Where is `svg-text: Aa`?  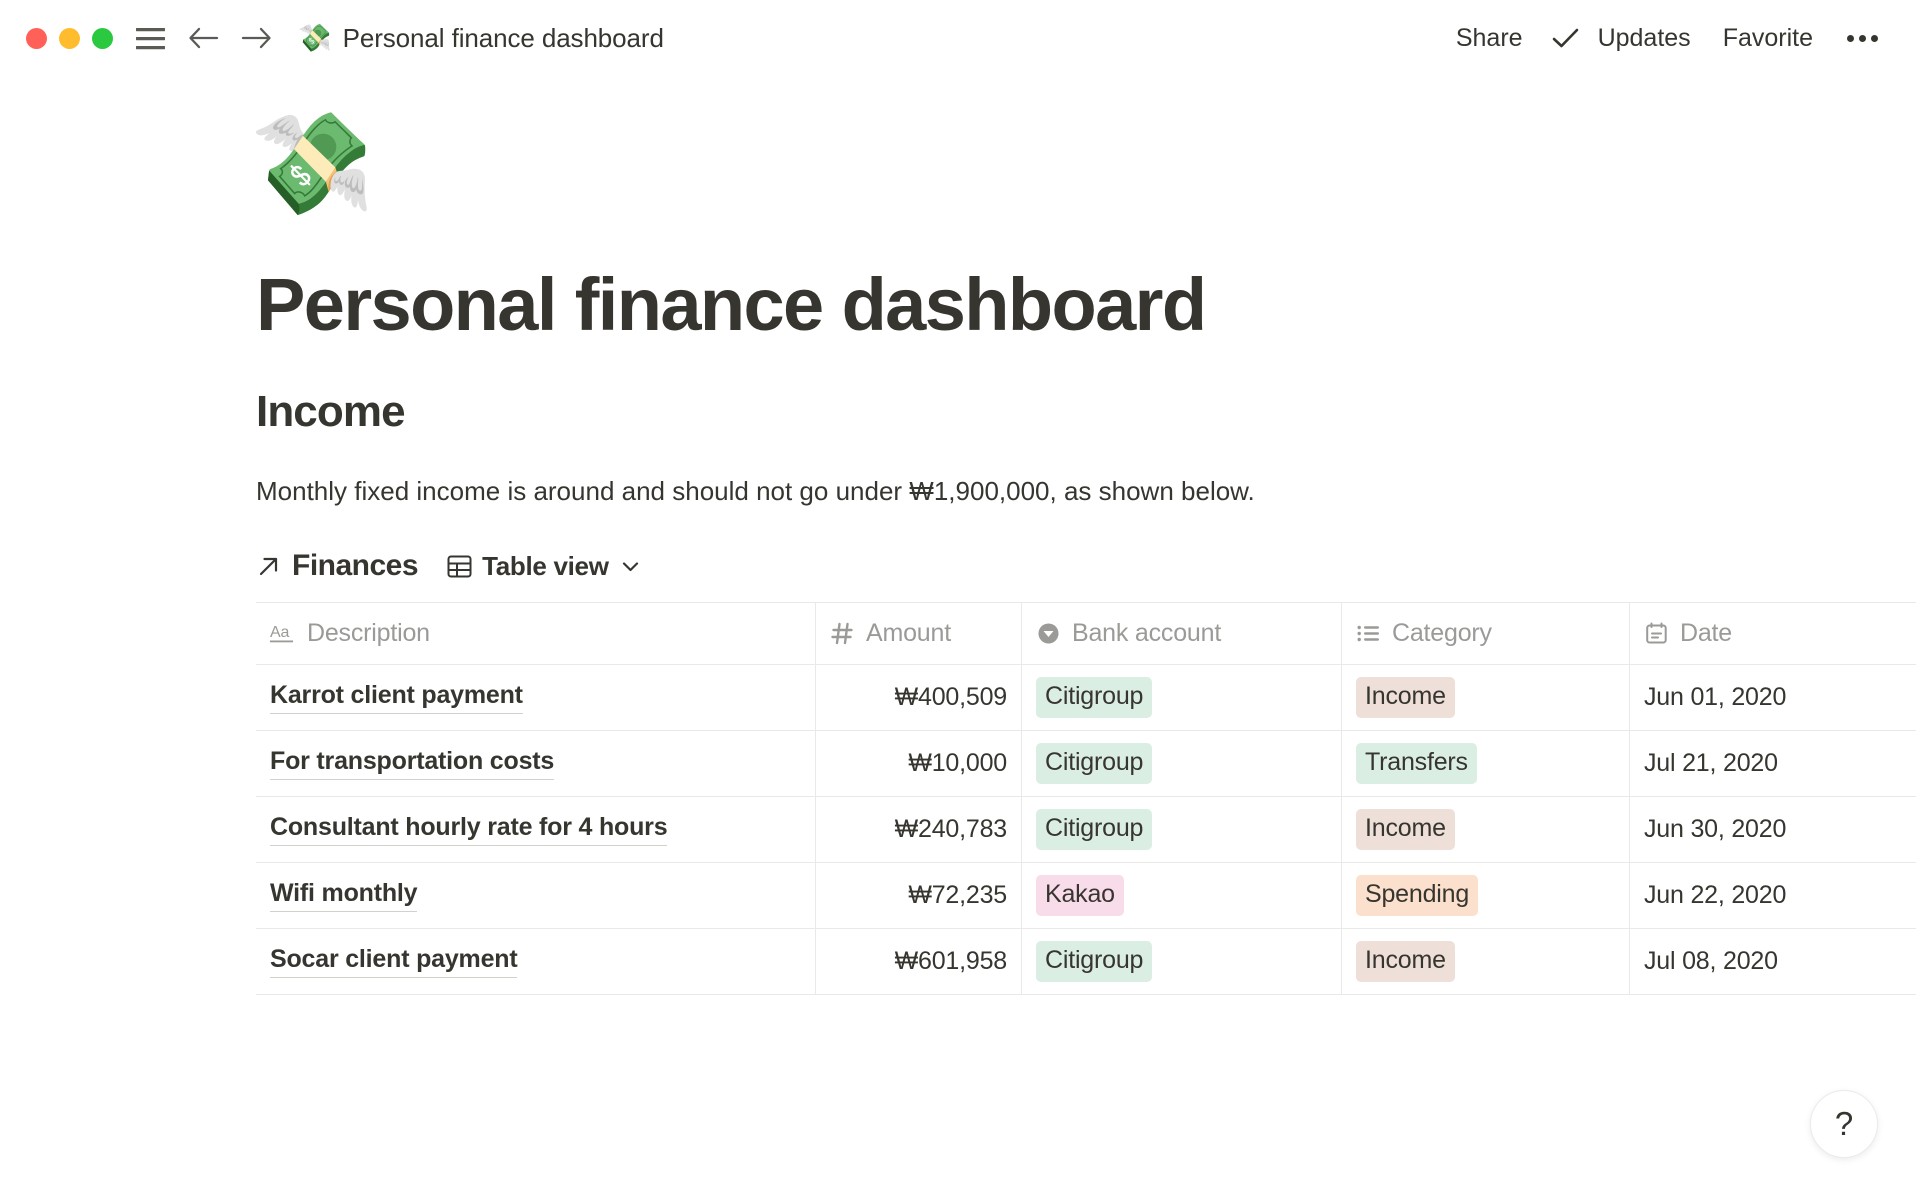 svg-text: Aa is located at coordinates (279, 632).